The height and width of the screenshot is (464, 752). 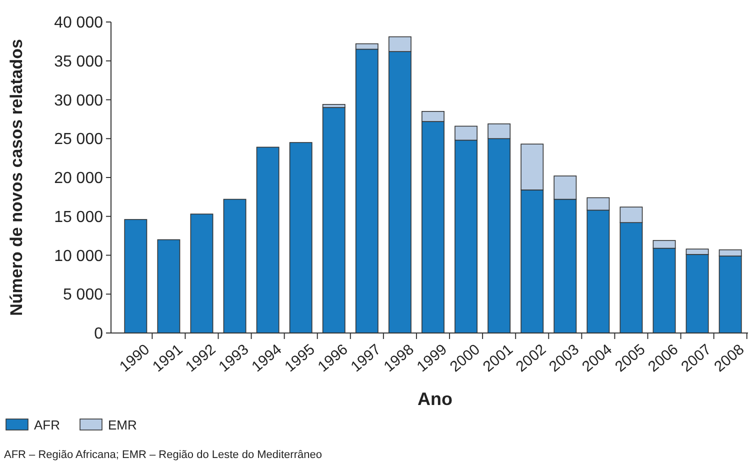 I want to click on y-axis-title: Número de novos casos relatados, so click(x=16, y=177).